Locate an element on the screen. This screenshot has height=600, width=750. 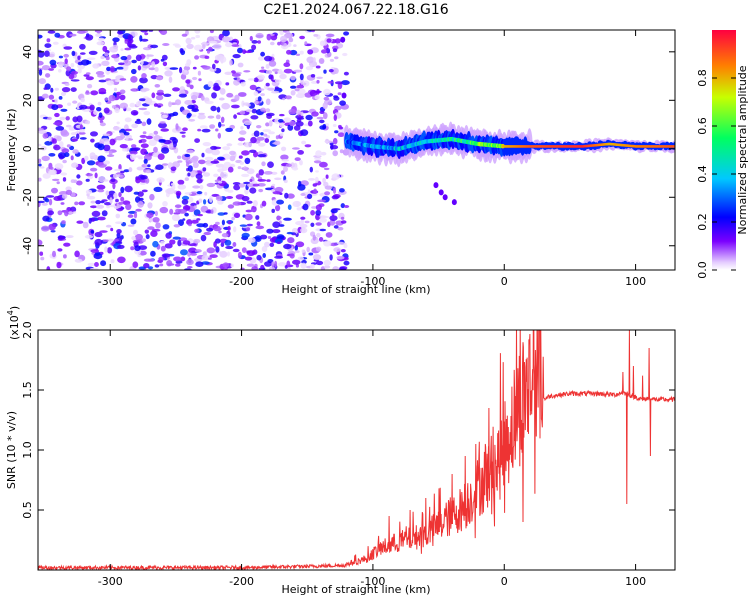
x-tick-label: 0 is located at coordinates (504, 281).